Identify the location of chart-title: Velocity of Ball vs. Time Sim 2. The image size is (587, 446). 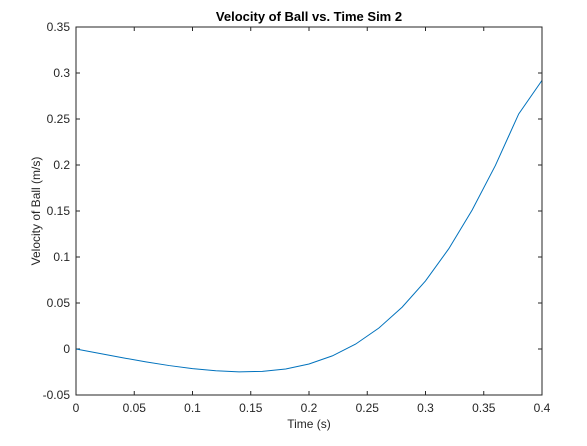
(309, 16).